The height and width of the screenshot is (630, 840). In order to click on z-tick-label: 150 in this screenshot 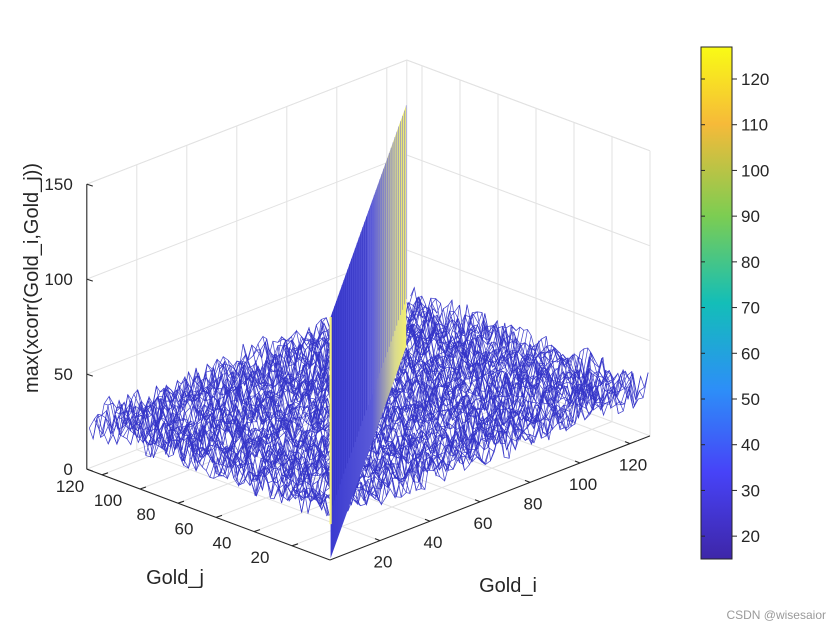, I will do `click(58, 184)`.